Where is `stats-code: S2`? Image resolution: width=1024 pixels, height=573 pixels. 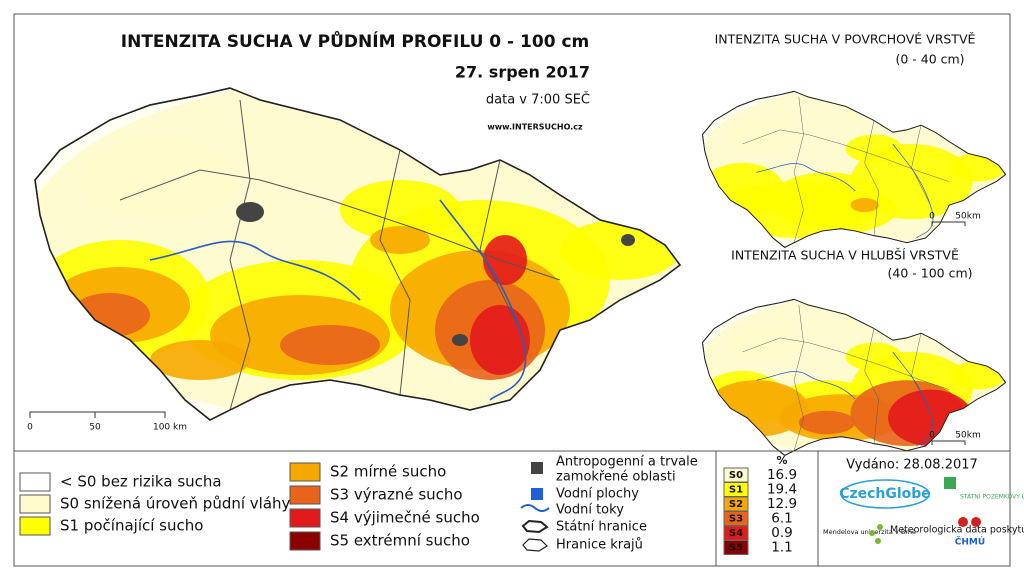
stats-code: S2 is located at coordinates (736, 504).